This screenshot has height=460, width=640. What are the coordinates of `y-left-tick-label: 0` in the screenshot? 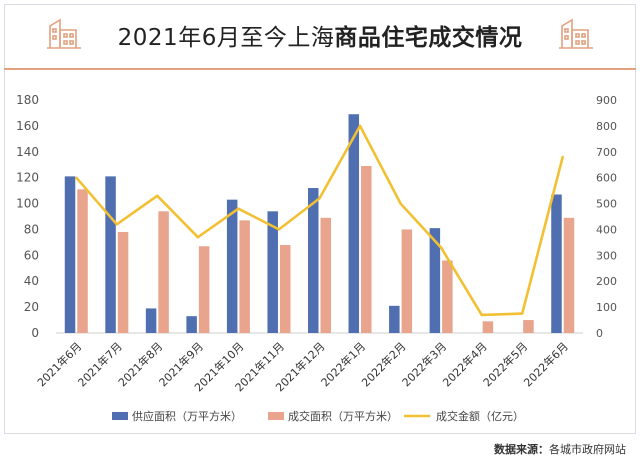 It's located at (35, 333).